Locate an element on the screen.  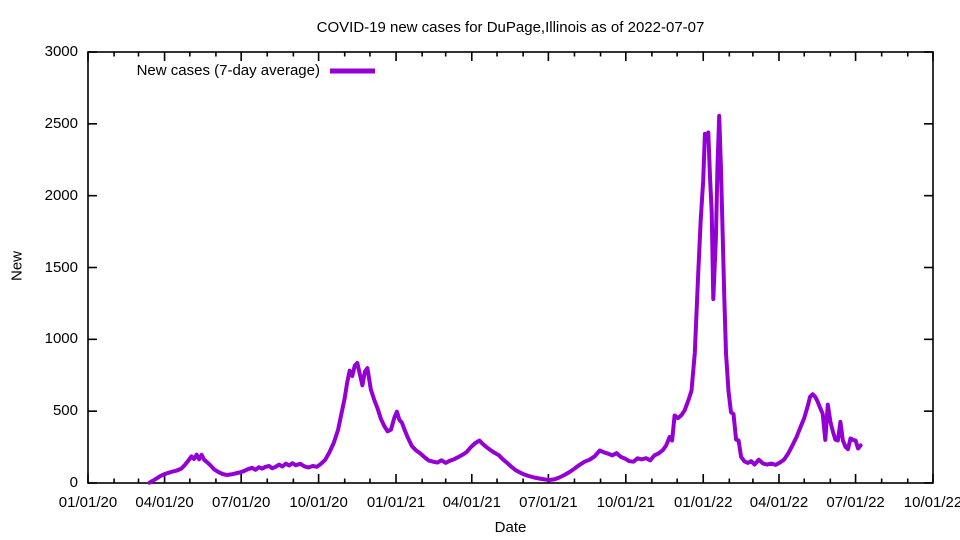
x-axis-title: Date is located at coordinates (510, 527).